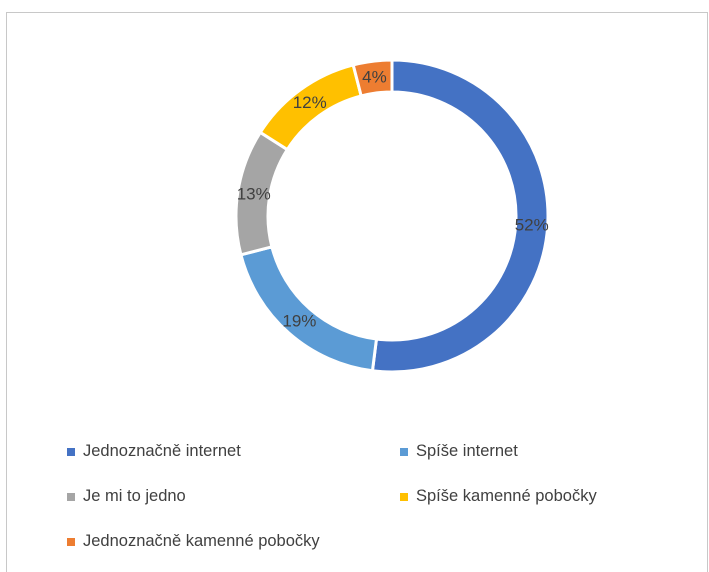 Image resolution: width=709 pixels, height=572 pixels. I want to click on slice-data-label: 13%, so click(254, 194).